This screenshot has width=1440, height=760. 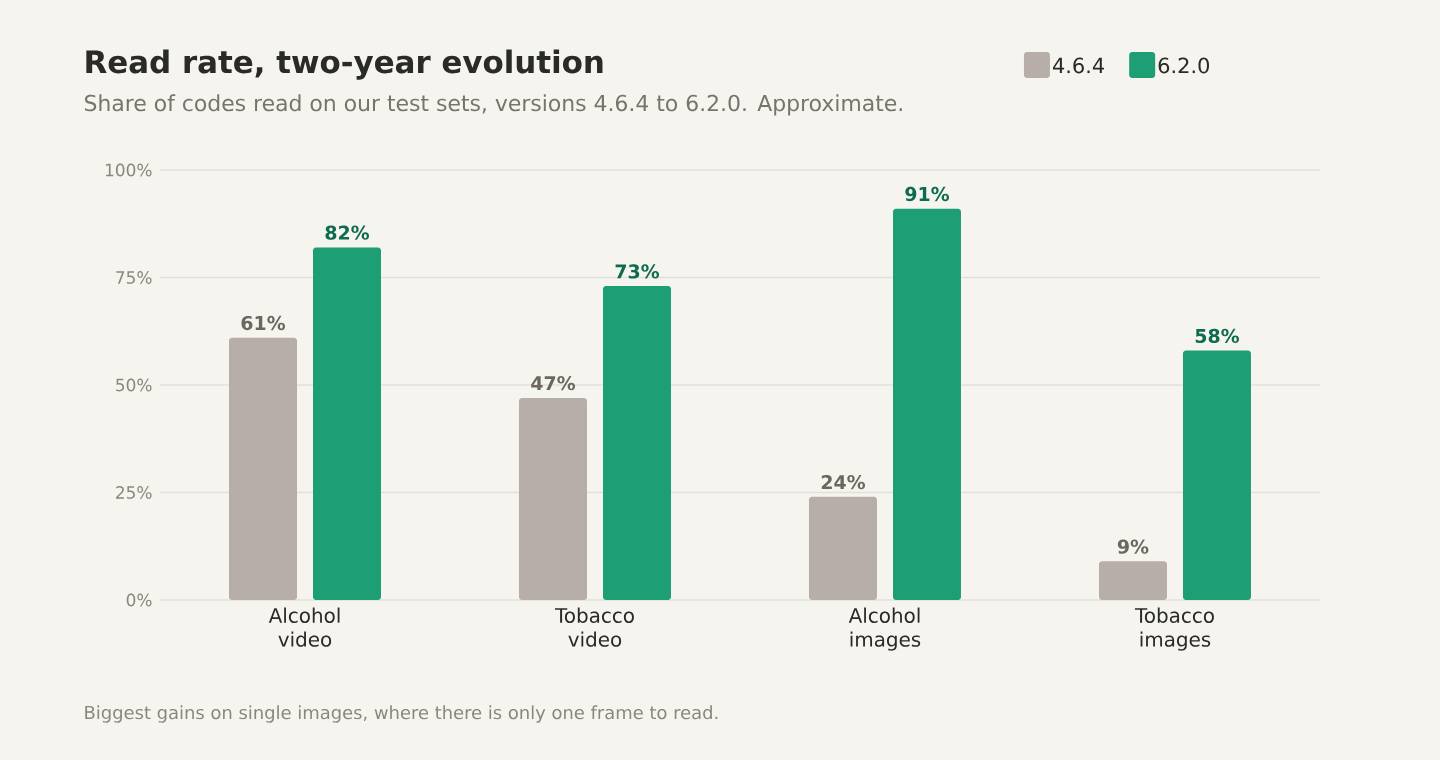 What do you see at coordinates (134, 385) in the screenshot?
I see `y-tick-label: 50%` at bounding box center [134, 385].